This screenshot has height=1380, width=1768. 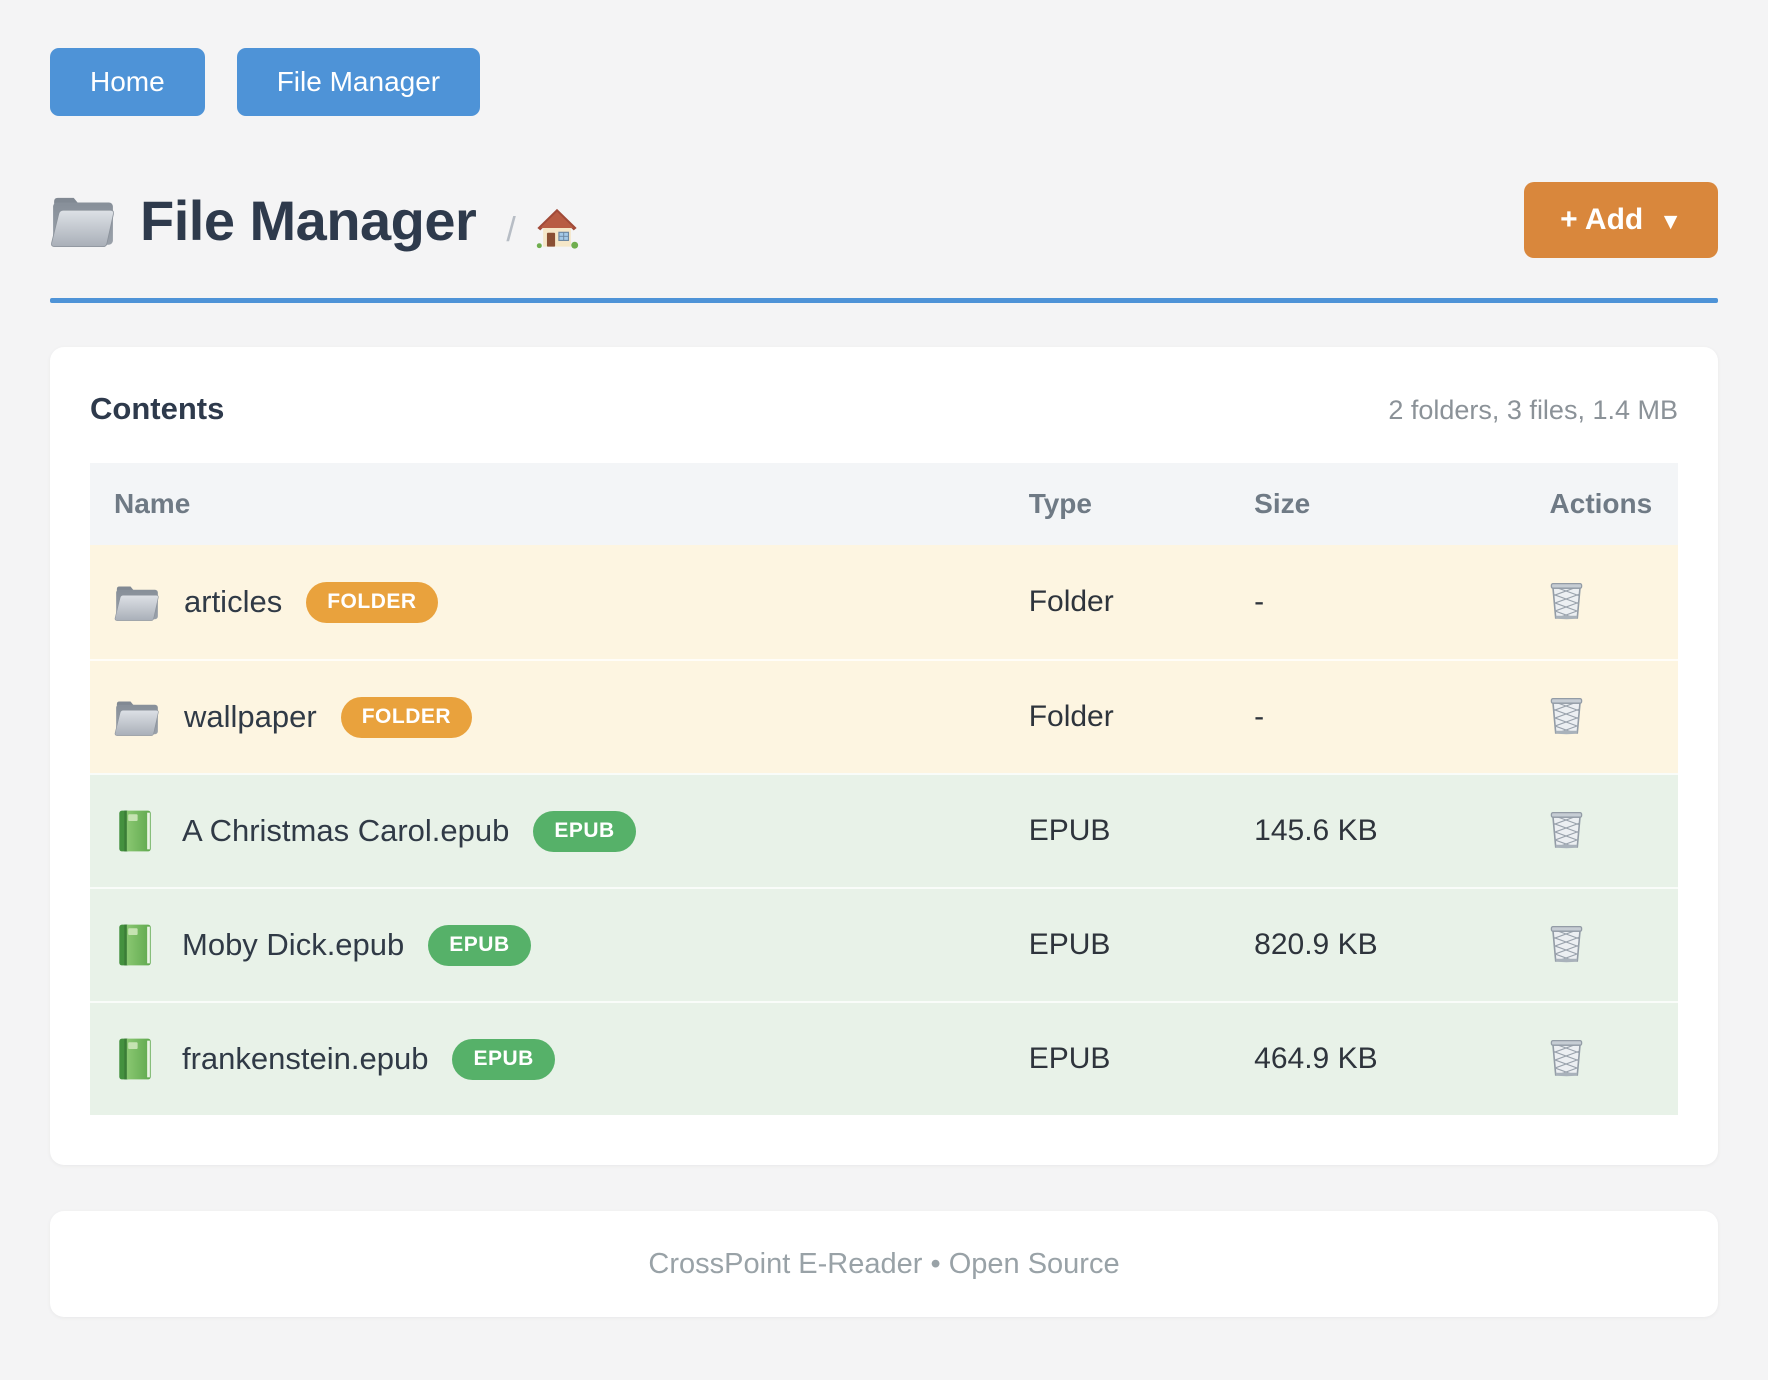 I want to click on file-name: articles, so click(x=233, y=601).